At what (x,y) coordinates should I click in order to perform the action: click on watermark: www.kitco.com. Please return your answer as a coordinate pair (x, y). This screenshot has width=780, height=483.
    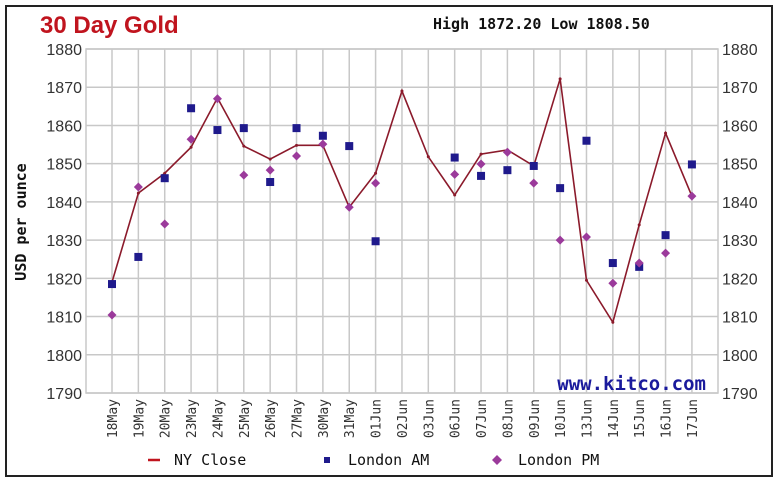
    Looking at the image, I should click on (631, 384).